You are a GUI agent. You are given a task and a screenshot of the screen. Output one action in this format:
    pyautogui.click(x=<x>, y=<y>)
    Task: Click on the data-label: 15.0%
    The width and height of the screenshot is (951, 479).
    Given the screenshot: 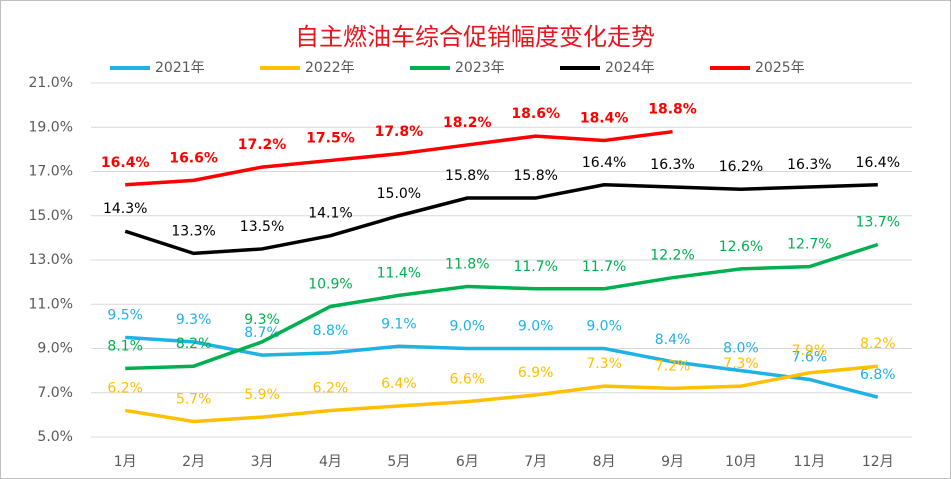 What is the action you would take?
    pyautogui.click(x=399, y=194)
    